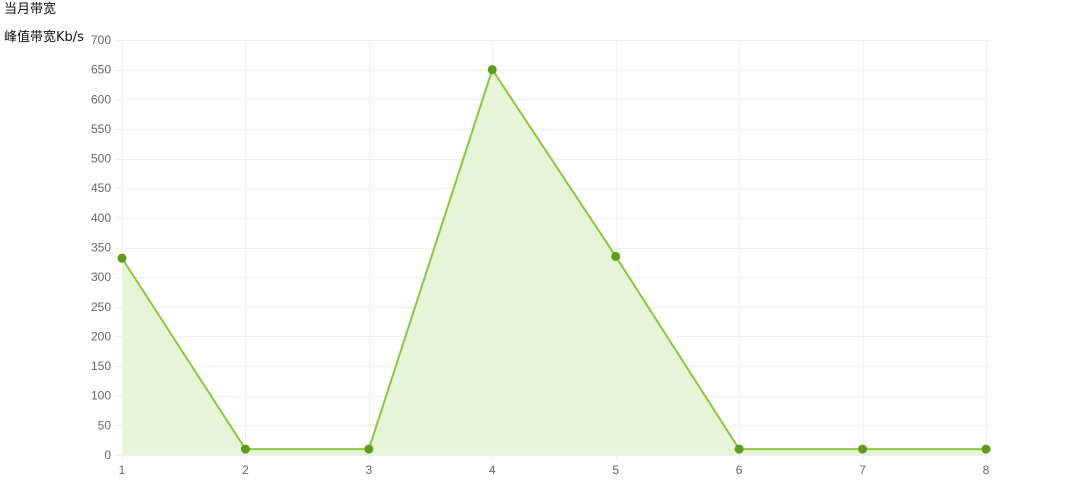 The height and width of the screenshot is (485, 1066). What do you see at coordinates (122, 470) in the screenshot?
I see `x-tick-label: 1` at bounding box center [122, 470].